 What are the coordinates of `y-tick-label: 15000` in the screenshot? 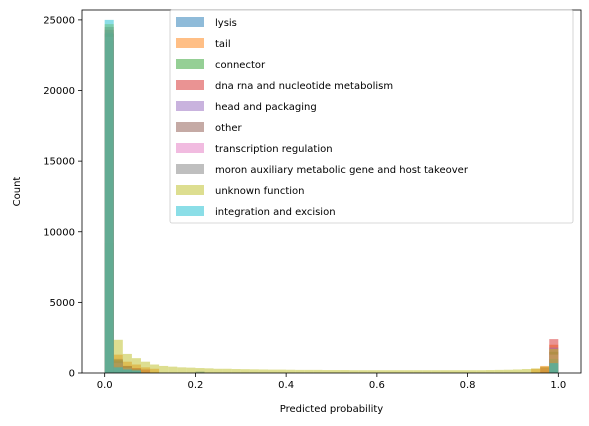 It's located at (59, 162).